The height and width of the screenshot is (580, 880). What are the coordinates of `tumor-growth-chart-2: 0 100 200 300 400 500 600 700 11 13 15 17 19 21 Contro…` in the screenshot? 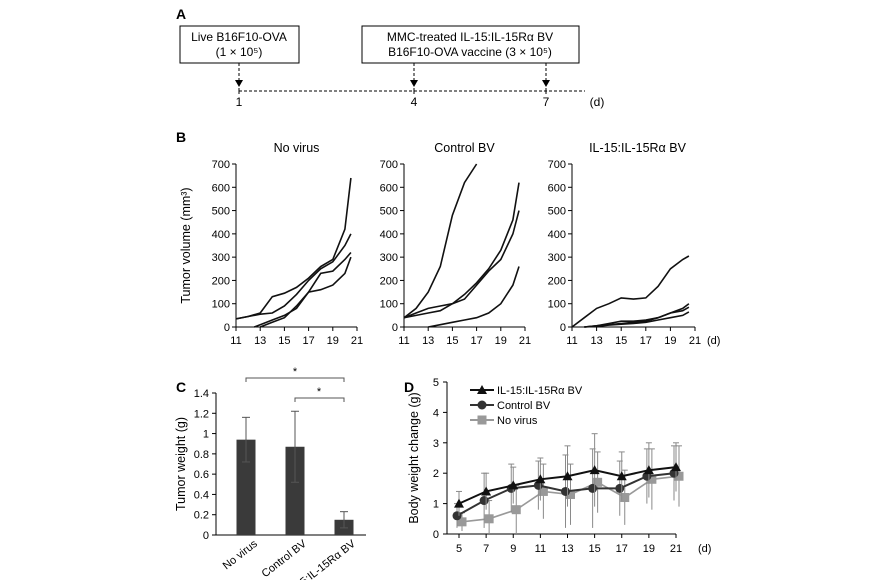 It's located at (455, 244).